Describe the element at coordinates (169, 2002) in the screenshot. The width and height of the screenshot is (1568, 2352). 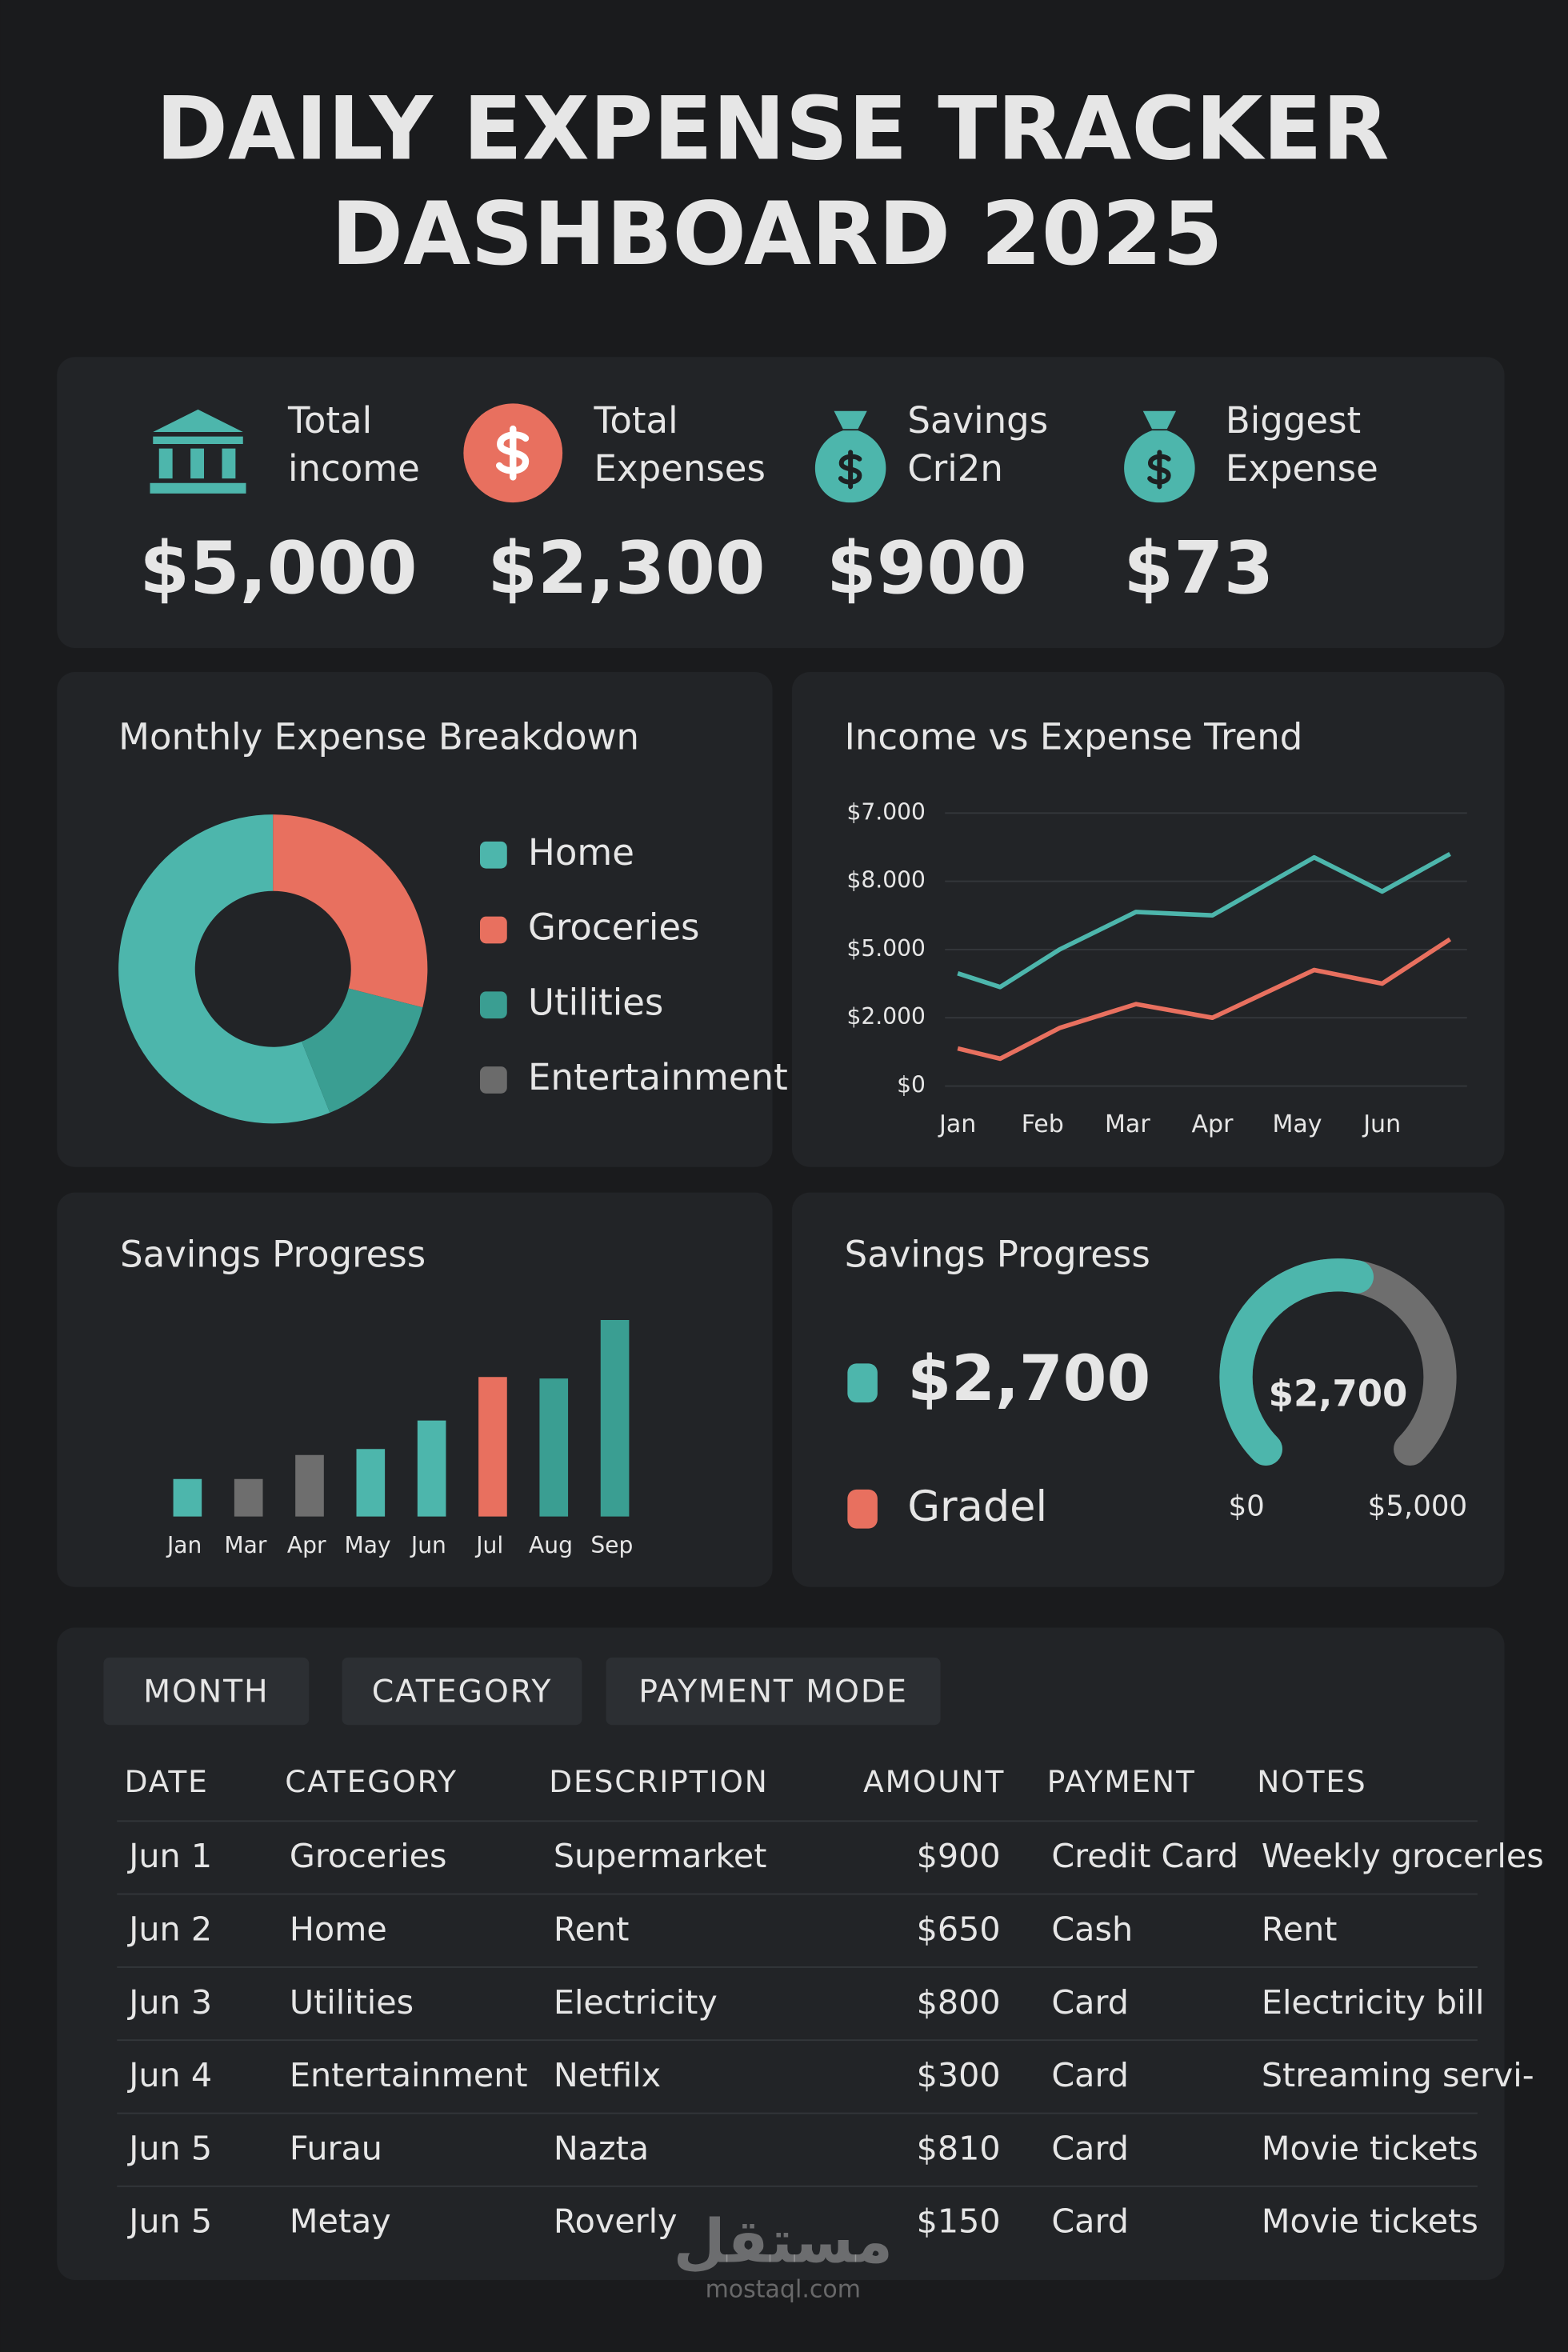
I see `table-cell: Jun 3` at that location.